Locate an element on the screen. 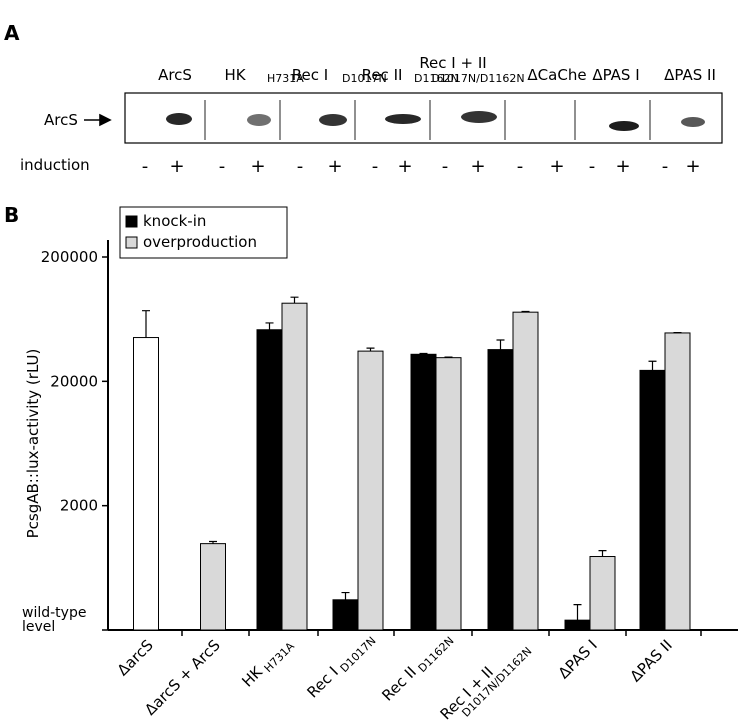  x-tick-group: ΔPAS II is located at coordinates (651, 660).